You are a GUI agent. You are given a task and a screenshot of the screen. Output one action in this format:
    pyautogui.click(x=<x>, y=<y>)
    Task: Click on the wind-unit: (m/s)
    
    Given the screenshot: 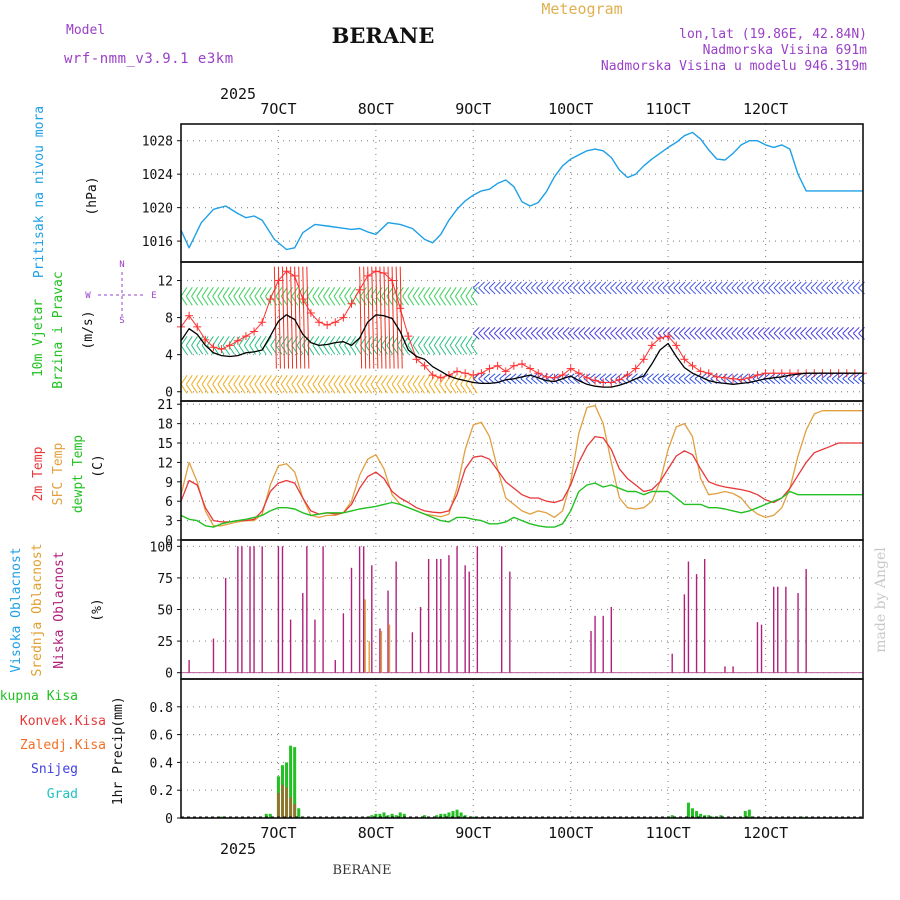 What is the action you would take?
    pyautogui.click(x=88, y=329)
    